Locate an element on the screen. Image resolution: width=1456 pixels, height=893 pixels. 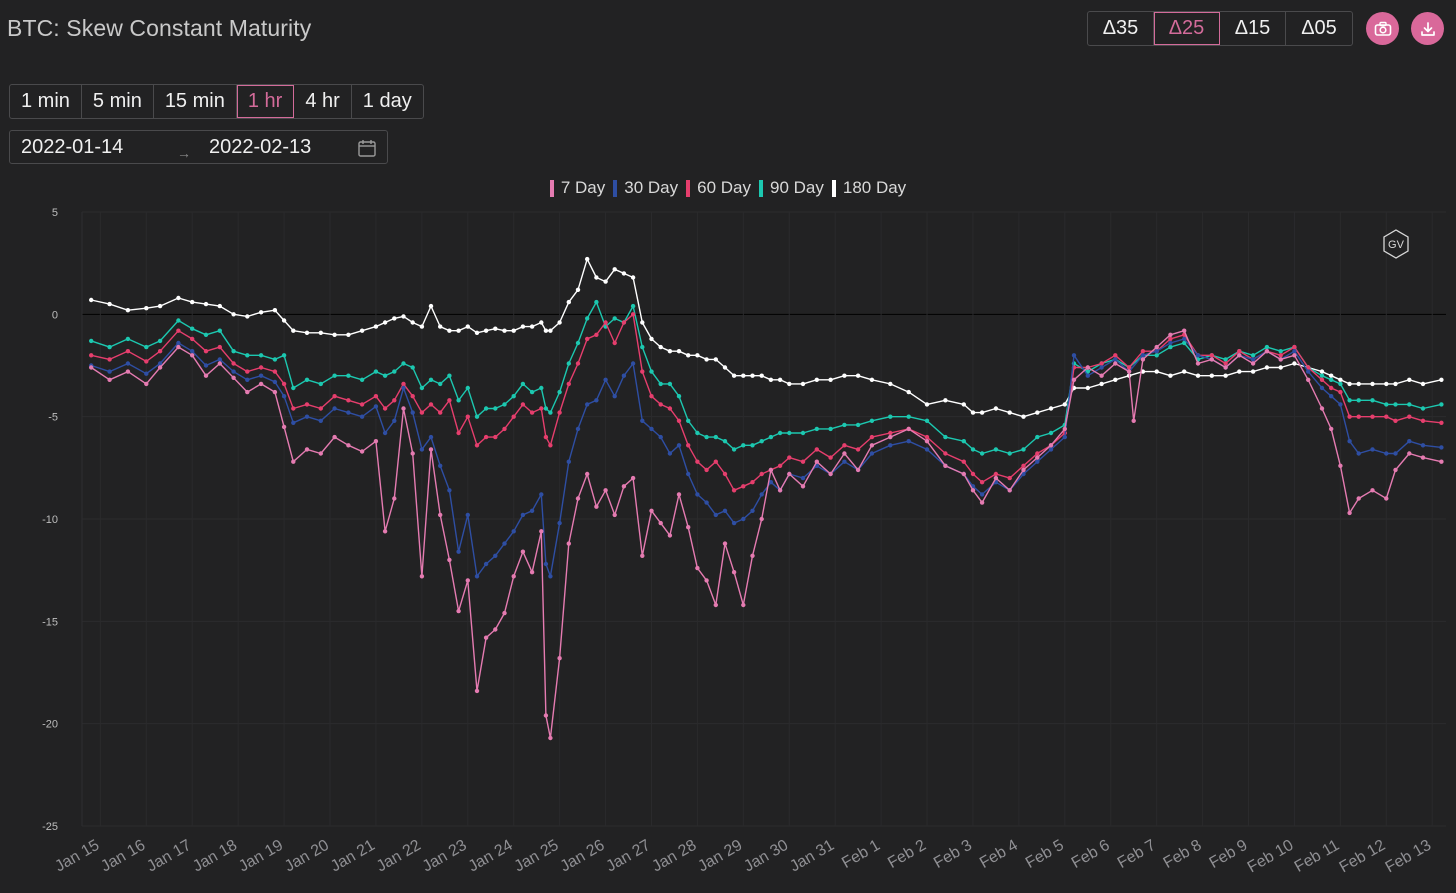
x-tick-label: Jan 31 is located at coordinates (812, 856).